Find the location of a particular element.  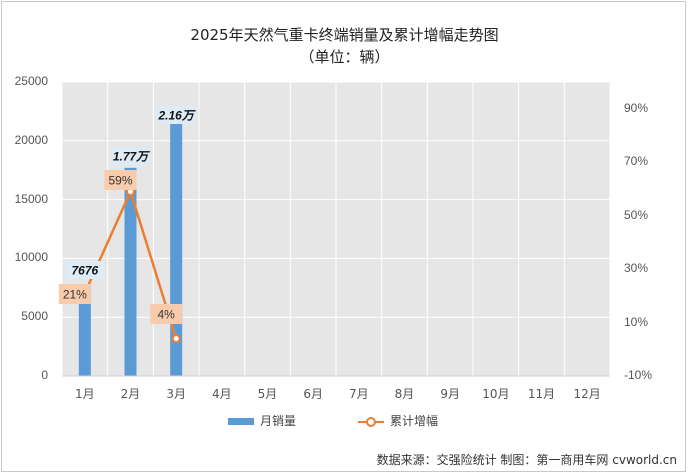

x-axis-tick-label: 9月 is located at coordinates (450, 394).